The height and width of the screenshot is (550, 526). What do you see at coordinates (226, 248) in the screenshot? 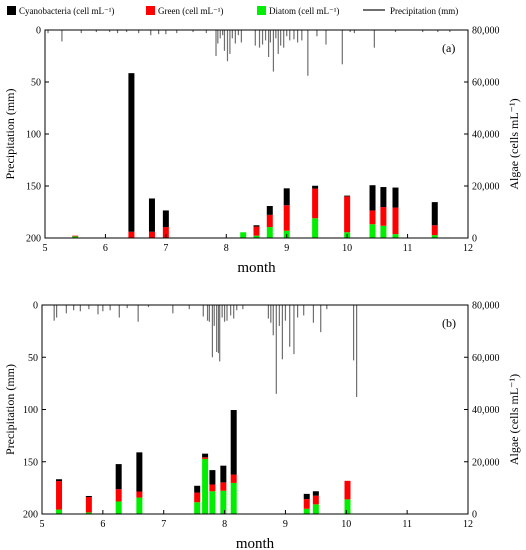
I see `x-tick-label: 8` at bounding box center [226, 248].